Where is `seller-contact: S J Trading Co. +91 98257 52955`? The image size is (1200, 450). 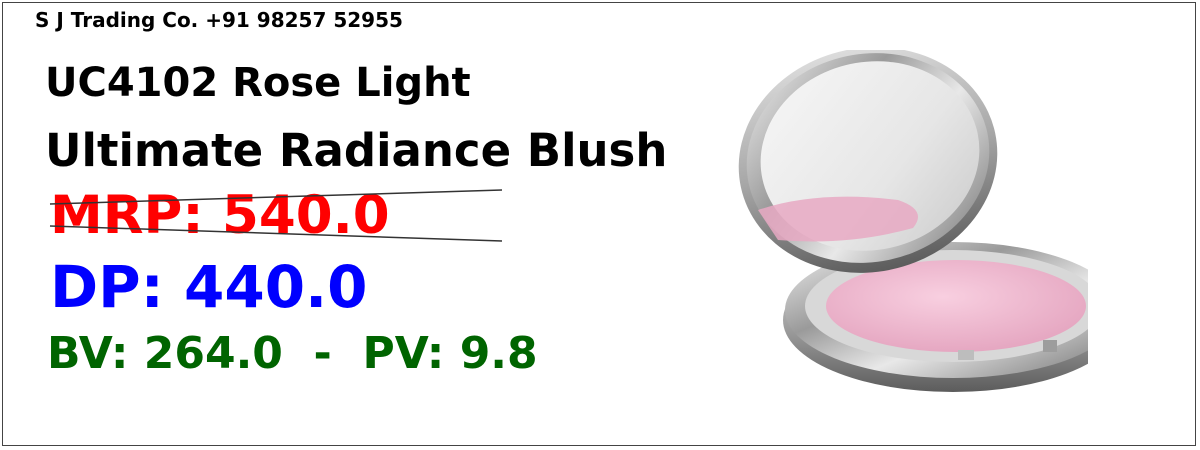
seller-contact: S J Trading Co. +91 98257 52955 is located at coordinates (219, 20).